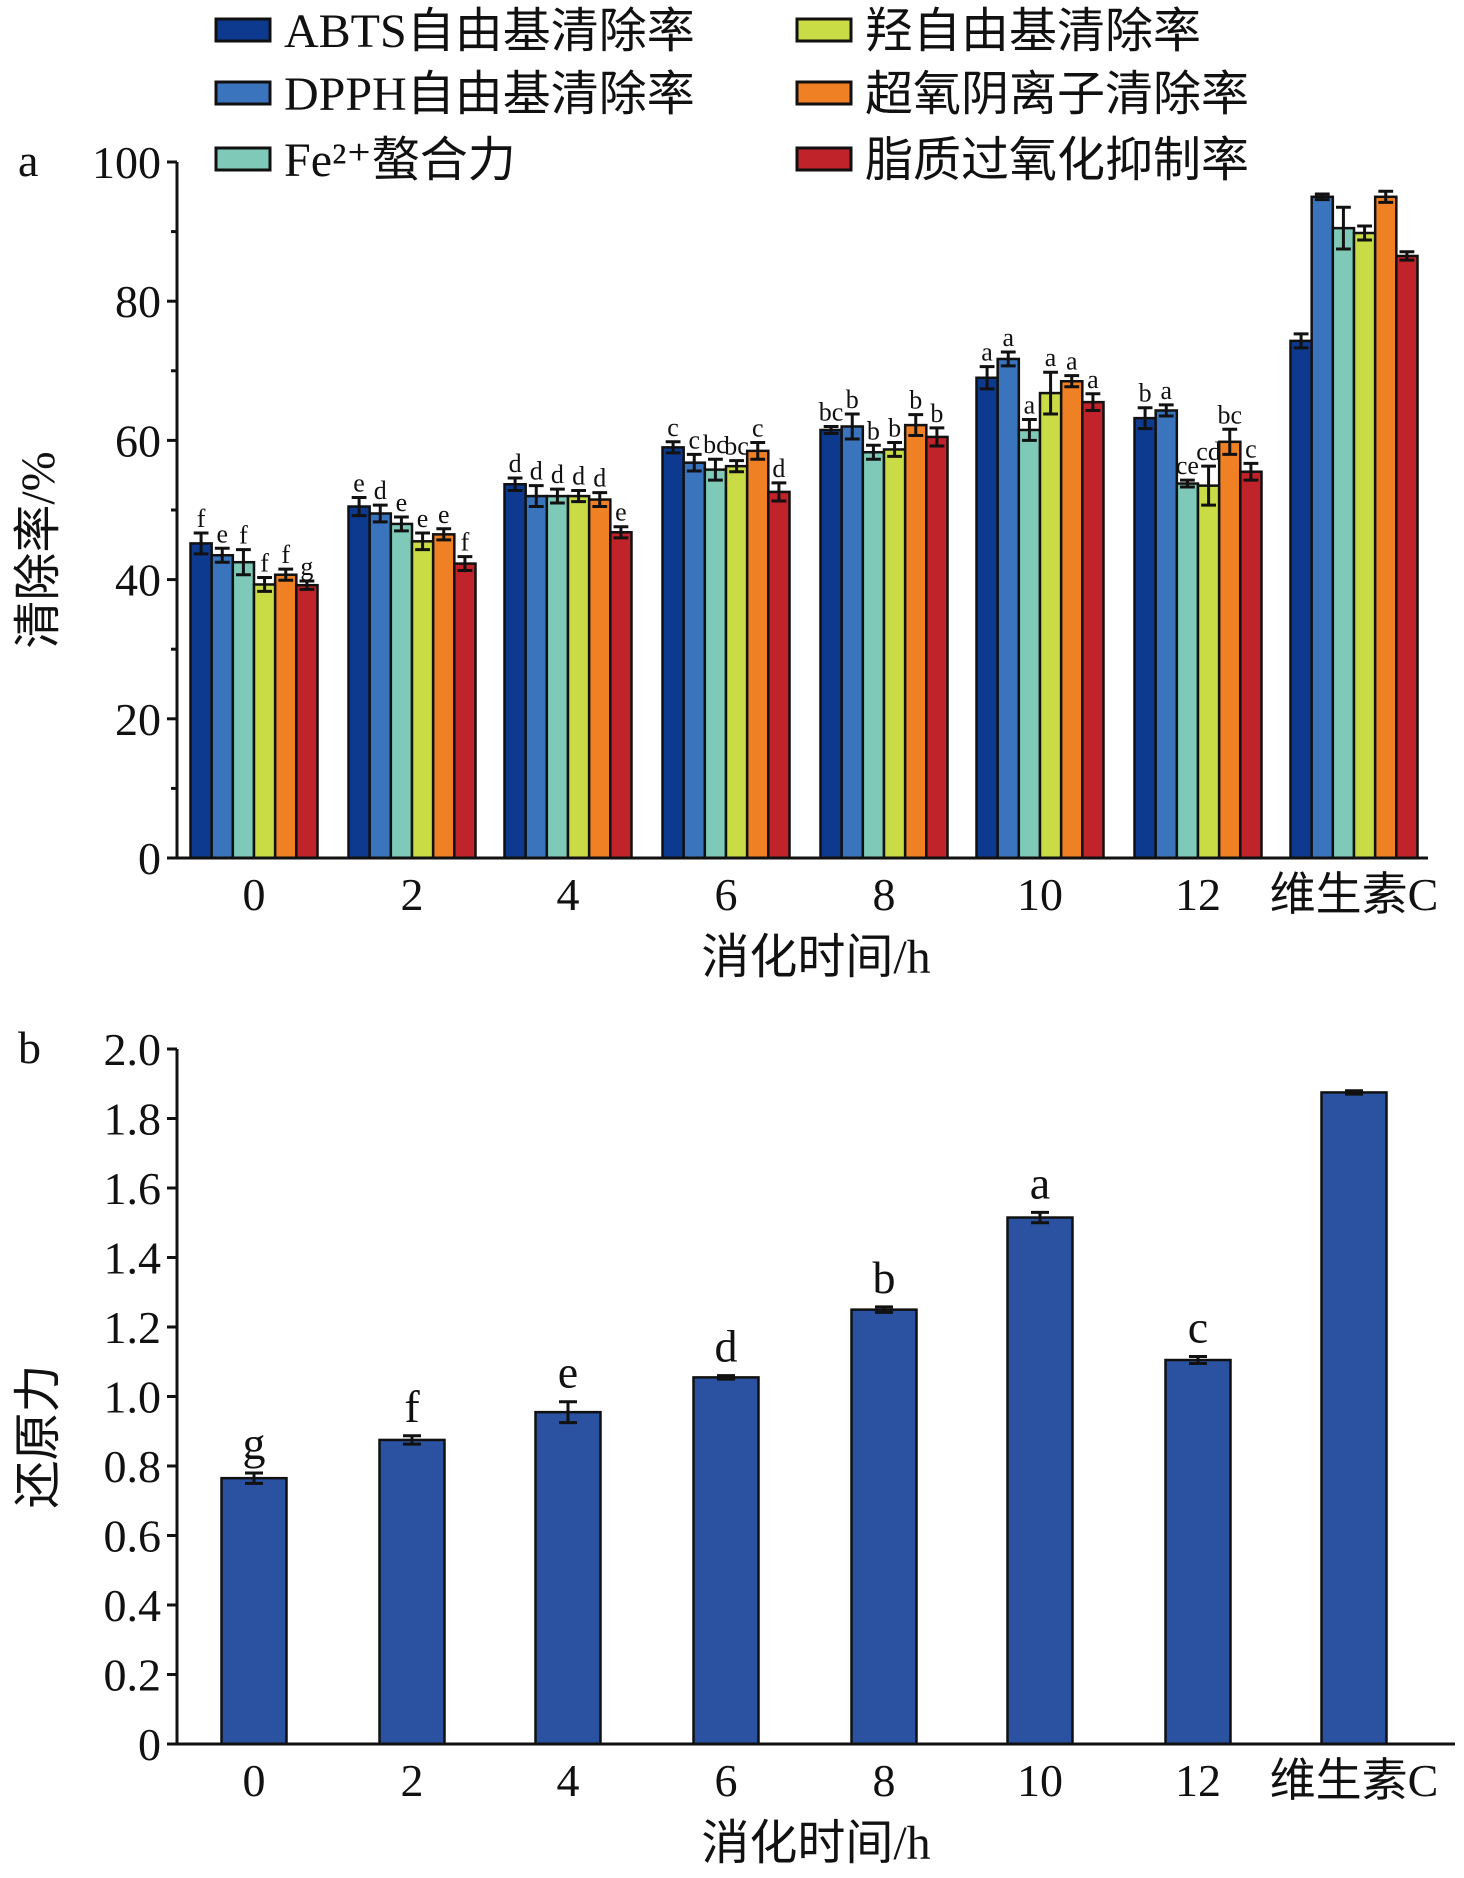 The height and width of the screenshot is (1878, 1464). What do you see at coordinates (38, 1436) in the screenshot?
I see `y-axis-title: 还原力` at bounding box center [38, 1436].